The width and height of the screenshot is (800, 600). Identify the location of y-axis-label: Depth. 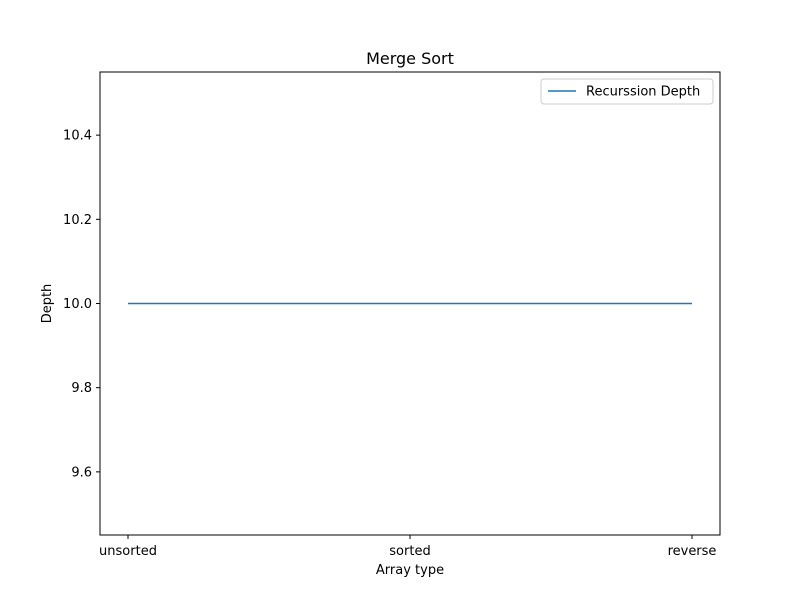
(47, 304).